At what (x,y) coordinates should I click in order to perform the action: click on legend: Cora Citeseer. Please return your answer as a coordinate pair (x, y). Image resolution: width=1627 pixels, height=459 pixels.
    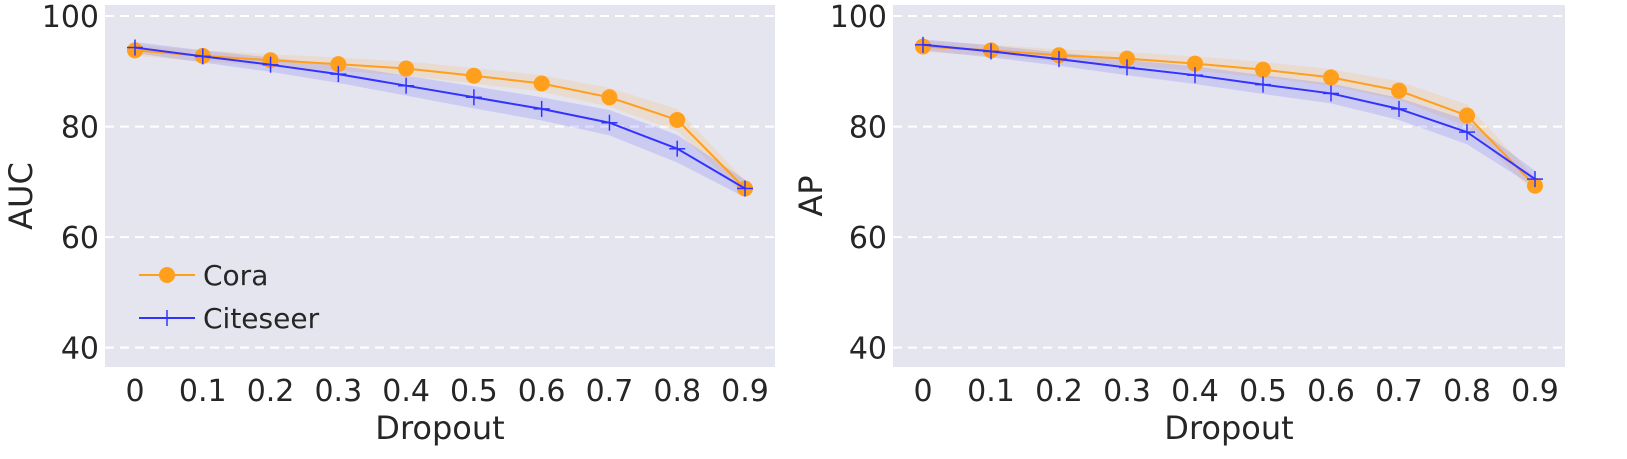
    Looking at the image, I should click on (229, 297).